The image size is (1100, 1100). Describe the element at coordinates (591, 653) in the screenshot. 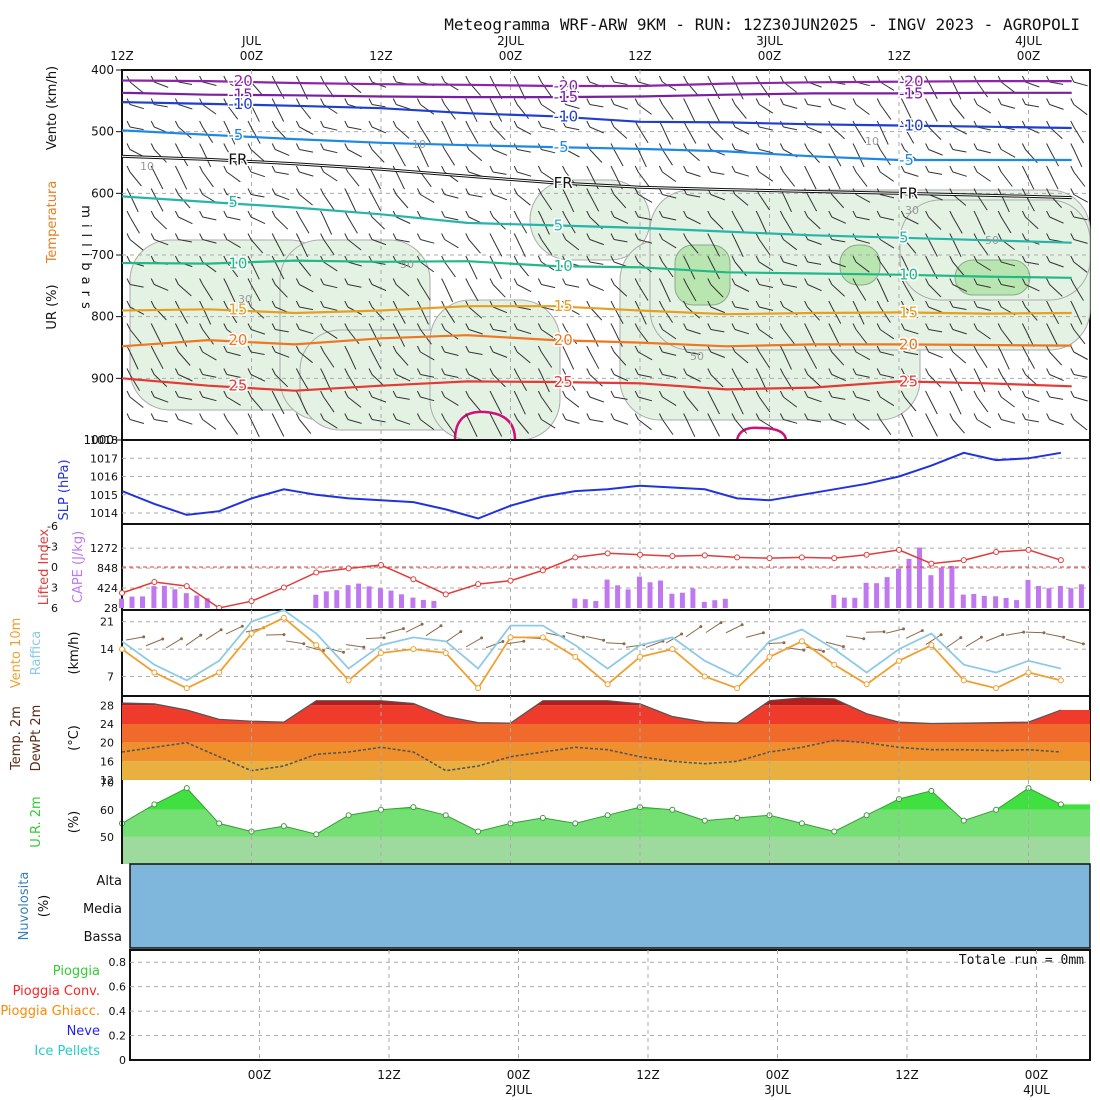

I see `wind-line` at that location.